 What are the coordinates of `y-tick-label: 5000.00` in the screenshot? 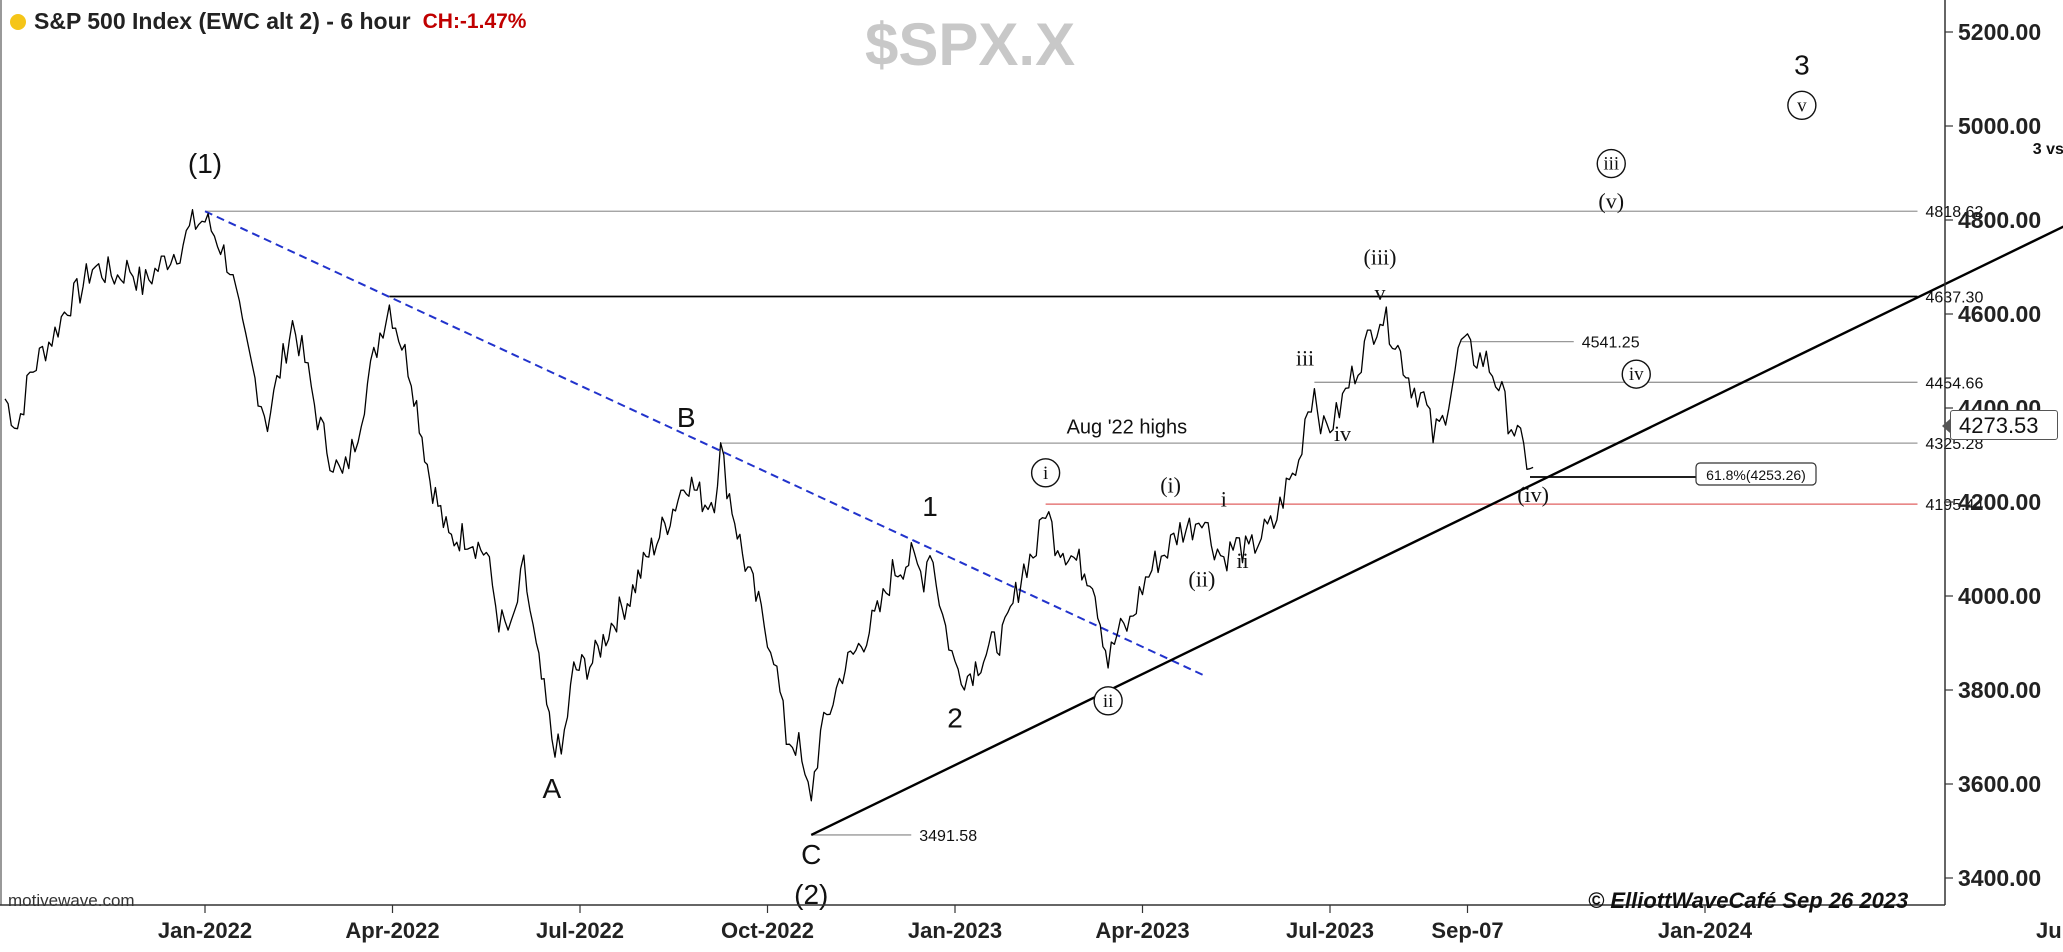 It's located at (1999, 126).